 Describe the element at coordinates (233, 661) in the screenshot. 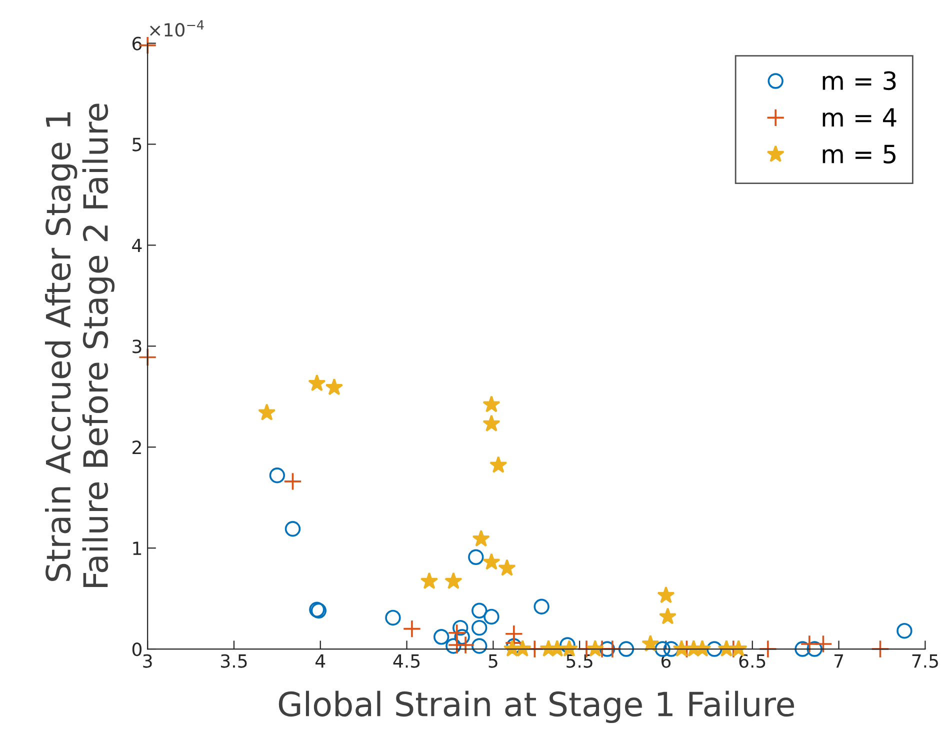

I see `x-tick-label: 3.5` at that location.